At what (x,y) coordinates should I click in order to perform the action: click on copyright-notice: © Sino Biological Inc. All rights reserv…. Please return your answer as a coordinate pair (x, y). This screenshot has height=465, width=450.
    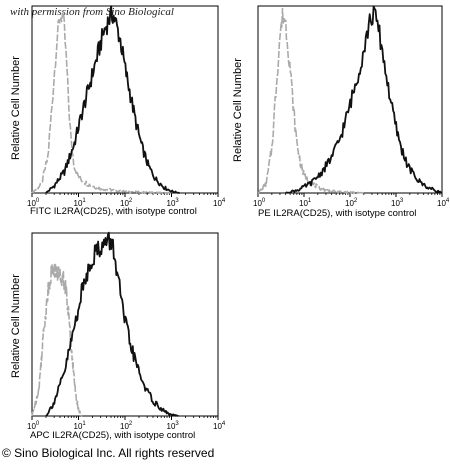
    Looking at the image, I should click on (108, 453).